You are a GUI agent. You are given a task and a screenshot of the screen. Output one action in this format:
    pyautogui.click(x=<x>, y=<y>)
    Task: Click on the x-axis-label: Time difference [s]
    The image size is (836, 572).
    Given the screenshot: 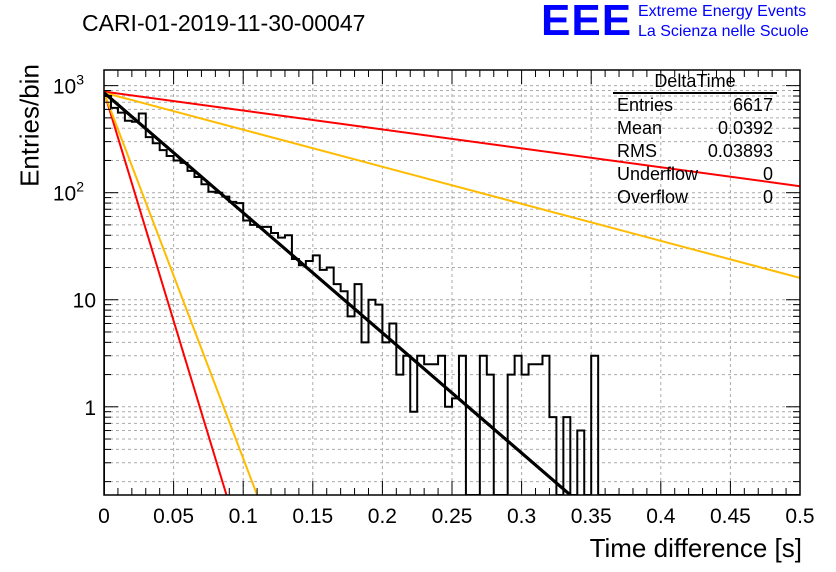 What is the action you would take?
    pyautogui.click(x=695, y=548)
    